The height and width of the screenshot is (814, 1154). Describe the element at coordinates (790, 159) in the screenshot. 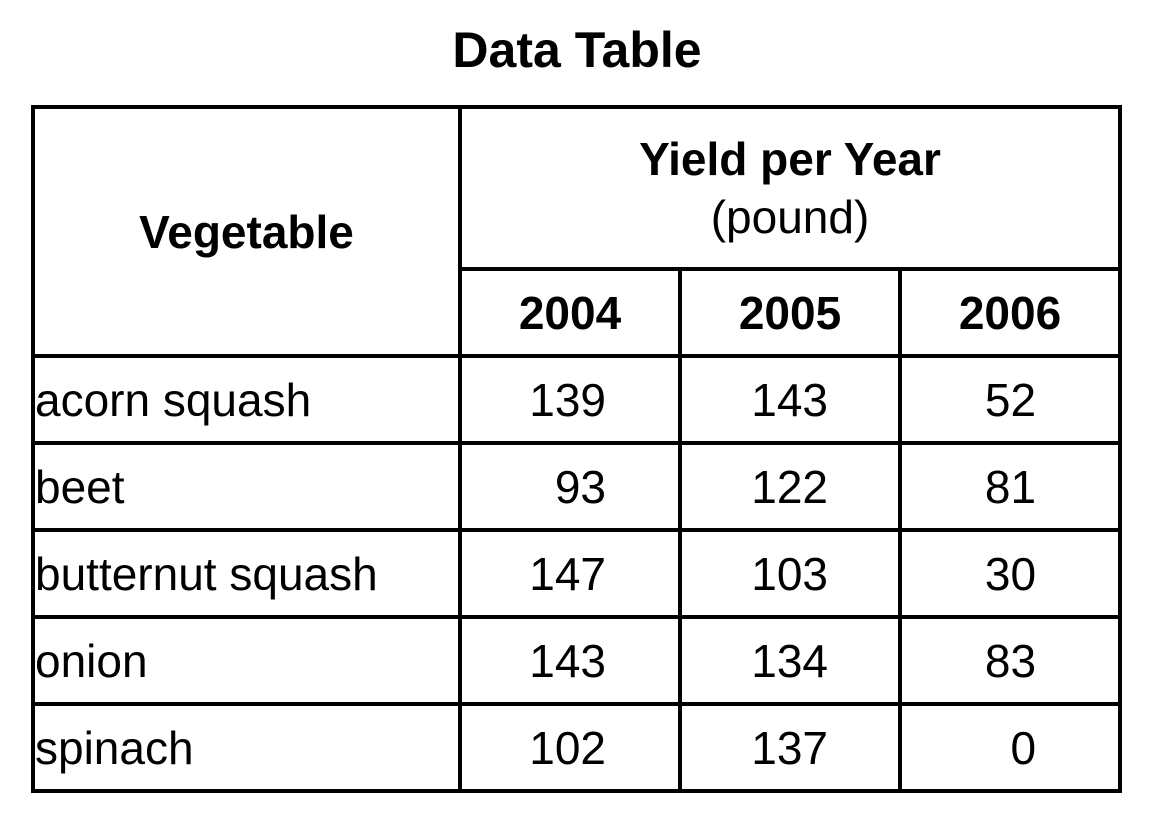

I see `yield-header-label: Yield per Year` at that location.